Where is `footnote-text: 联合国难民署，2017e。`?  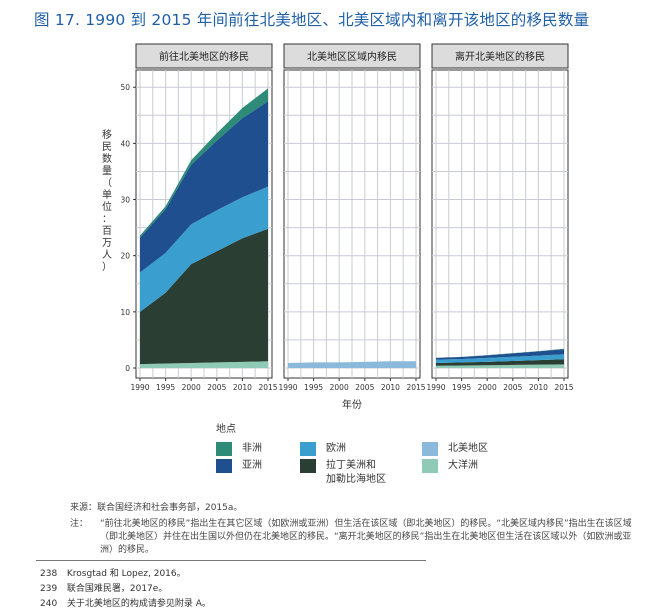 footnote-text: 联合国难民署，2017e。 is located at coordinates (117, 589).